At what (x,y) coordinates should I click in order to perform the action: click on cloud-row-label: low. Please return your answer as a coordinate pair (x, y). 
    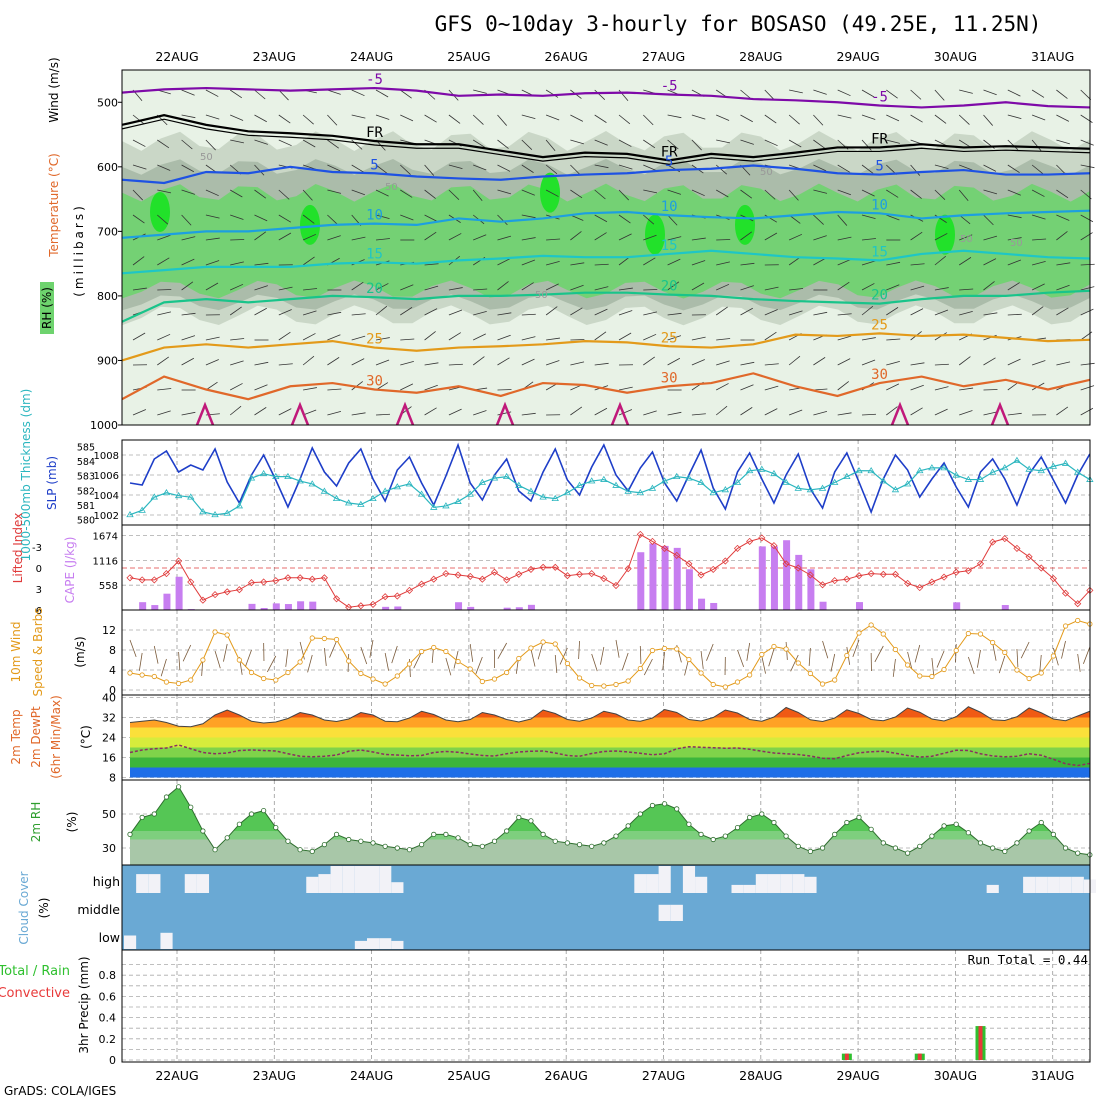
    Looking at the image, I should click on (109, 937).